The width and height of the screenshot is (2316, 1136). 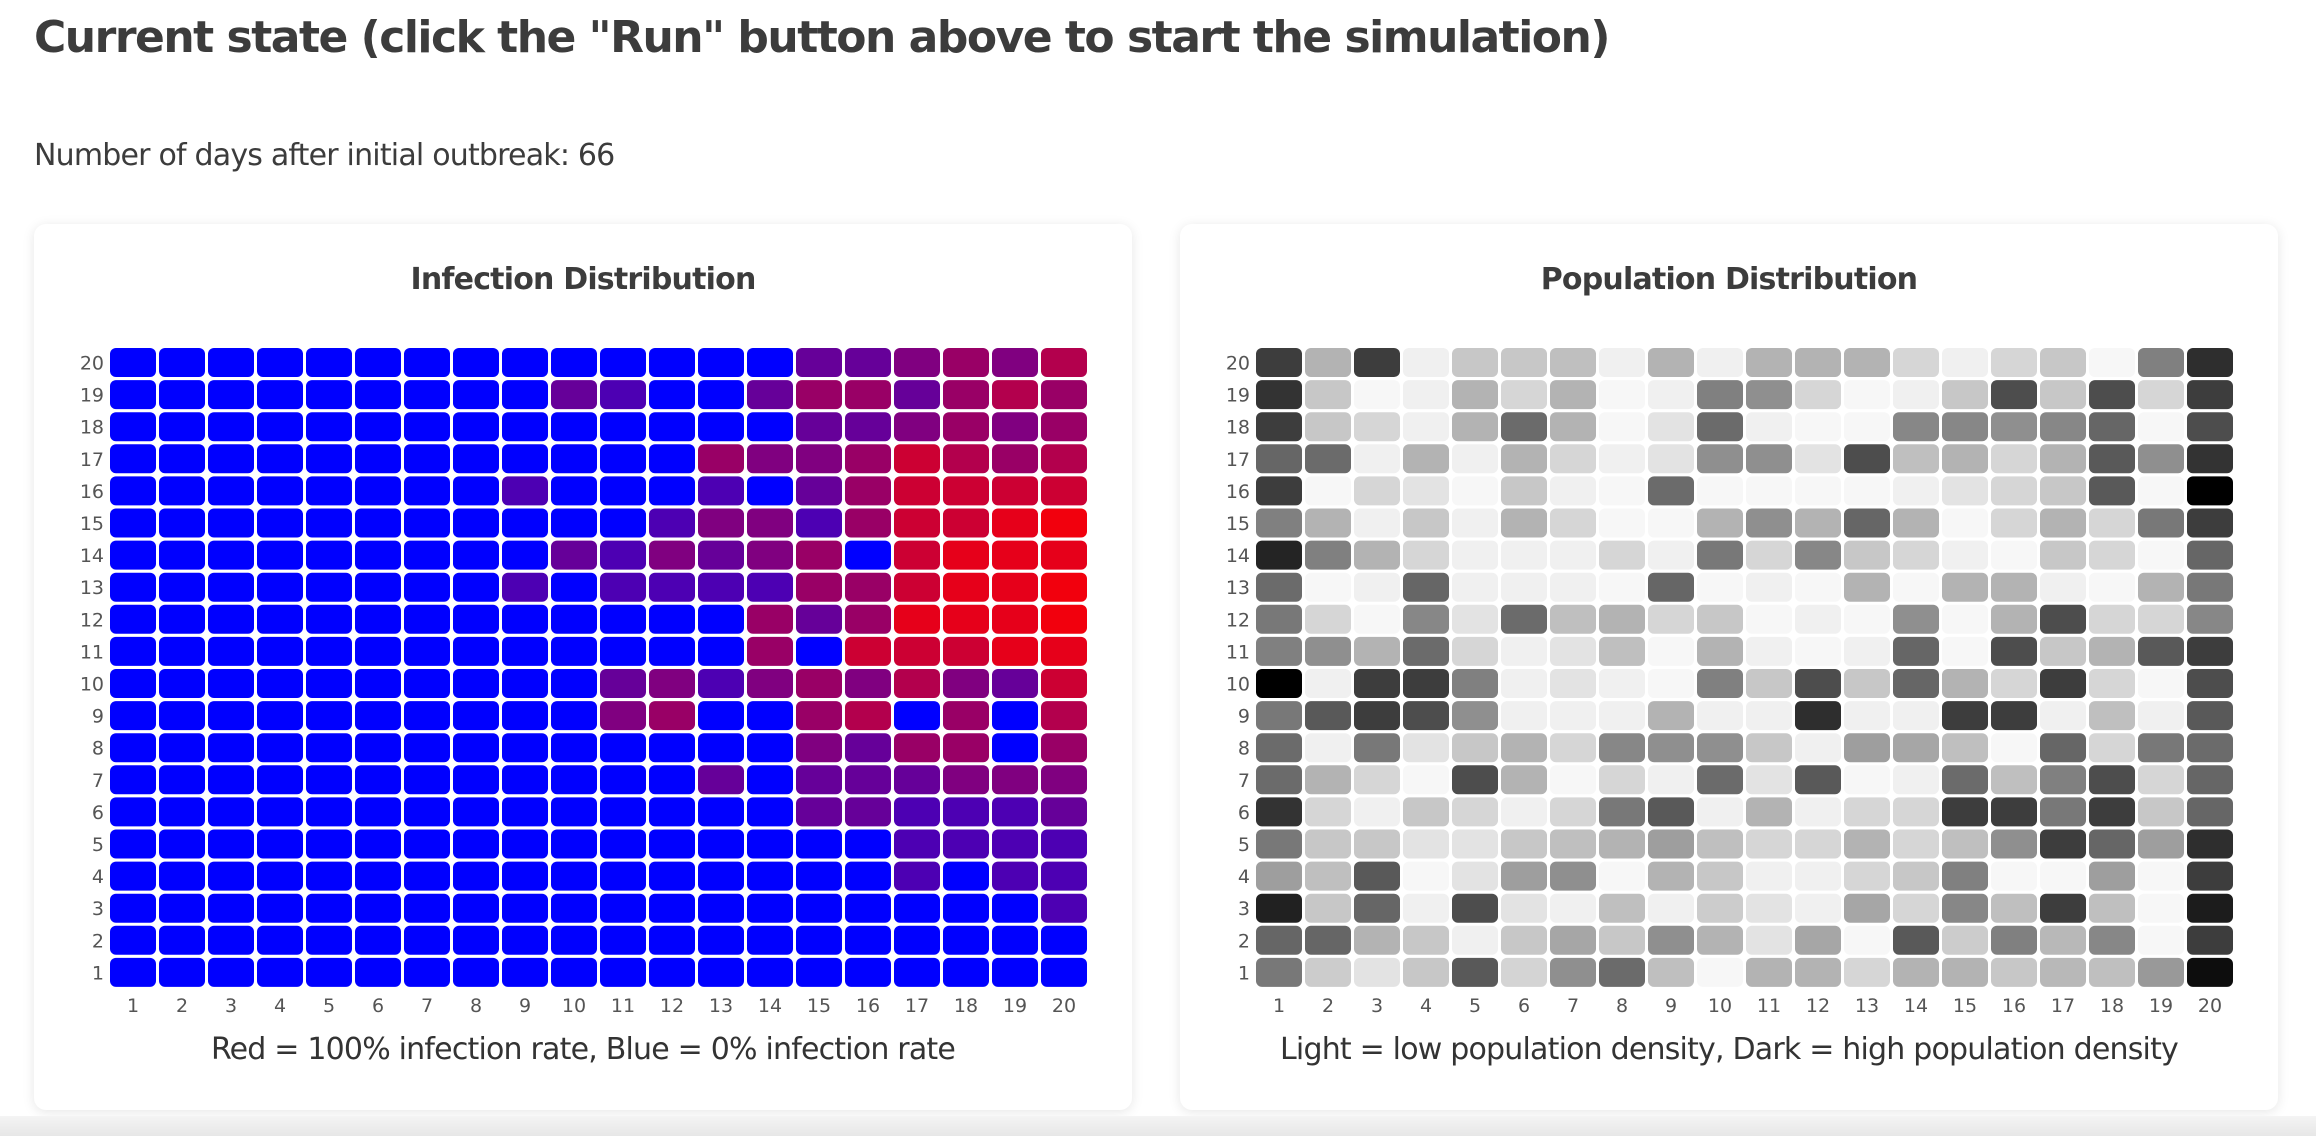 I want to click on x-tick-label: 6, so click(x=378, y=1006).